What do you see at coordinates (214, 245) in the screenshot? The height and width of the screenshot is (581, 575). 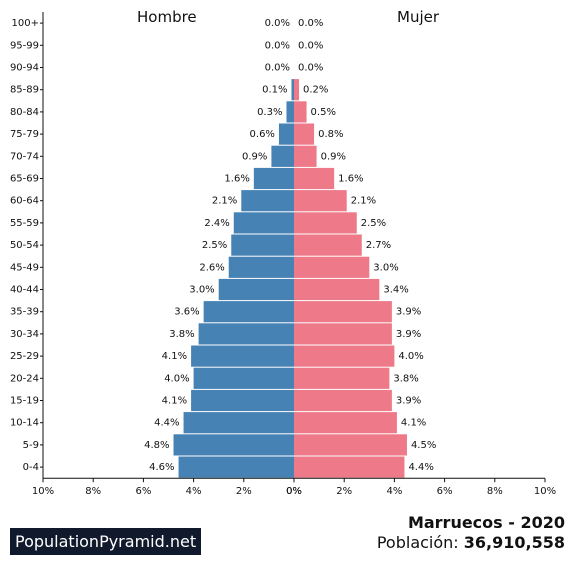 I see `label-male-50-54: 2.5%` at bounding box center [214, 245].